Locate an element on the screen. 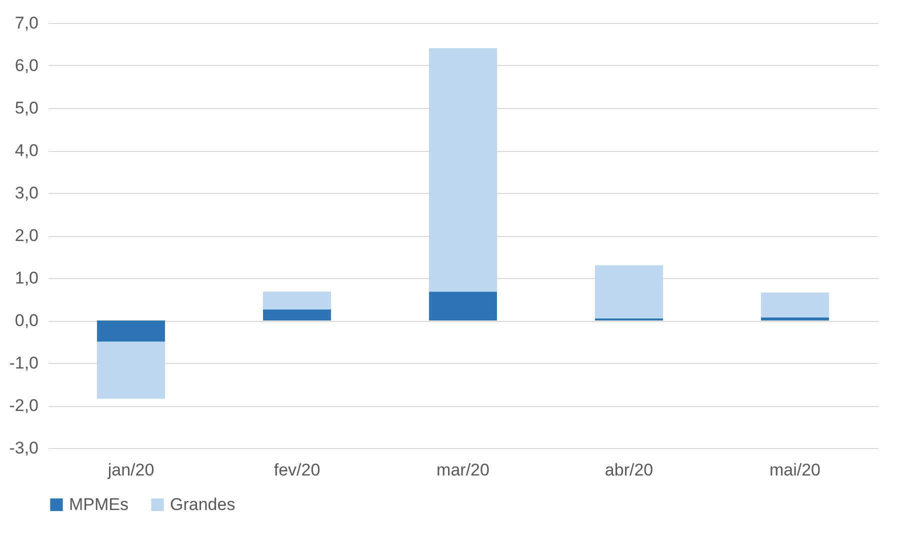 The image size is (904, 543). legend-label: MPMEs is located at coordinates (98, 504).